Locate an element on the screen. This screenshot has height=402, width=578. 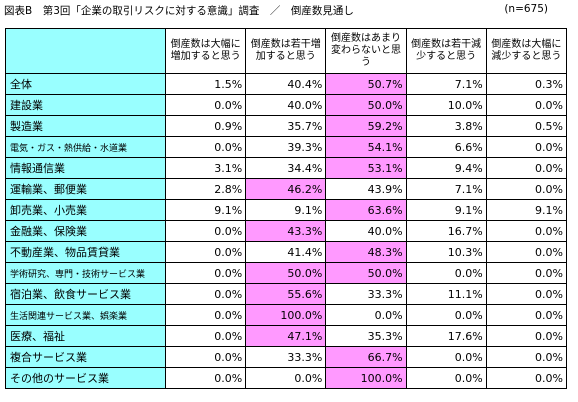
row-label: 建設業 is located at coordinates (85, 105).